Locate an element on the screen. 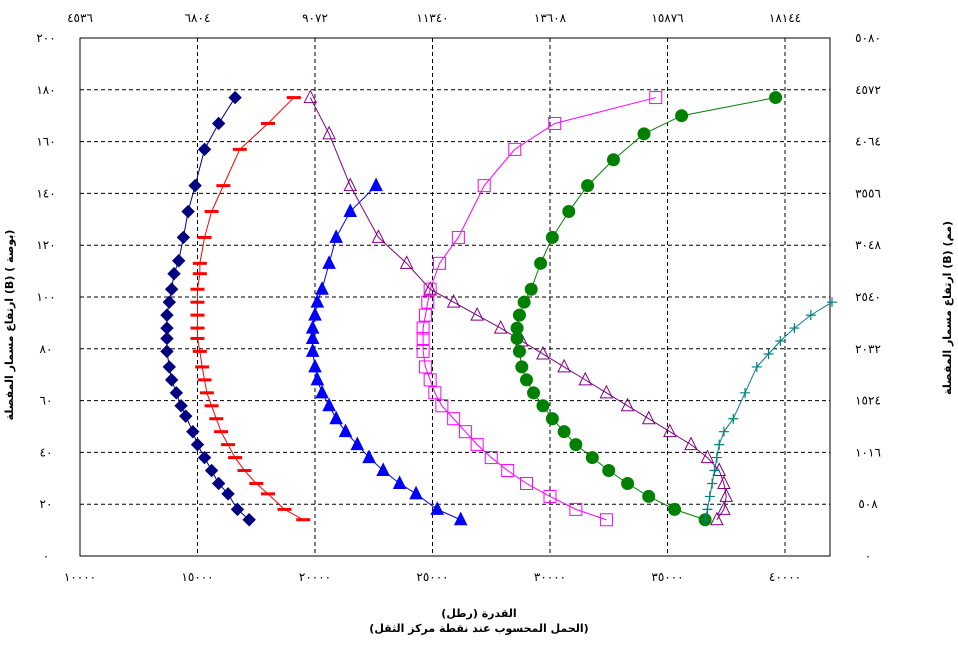  y-tick-label-right: ٢٥٤٠ is located at coordinates (868, 297).